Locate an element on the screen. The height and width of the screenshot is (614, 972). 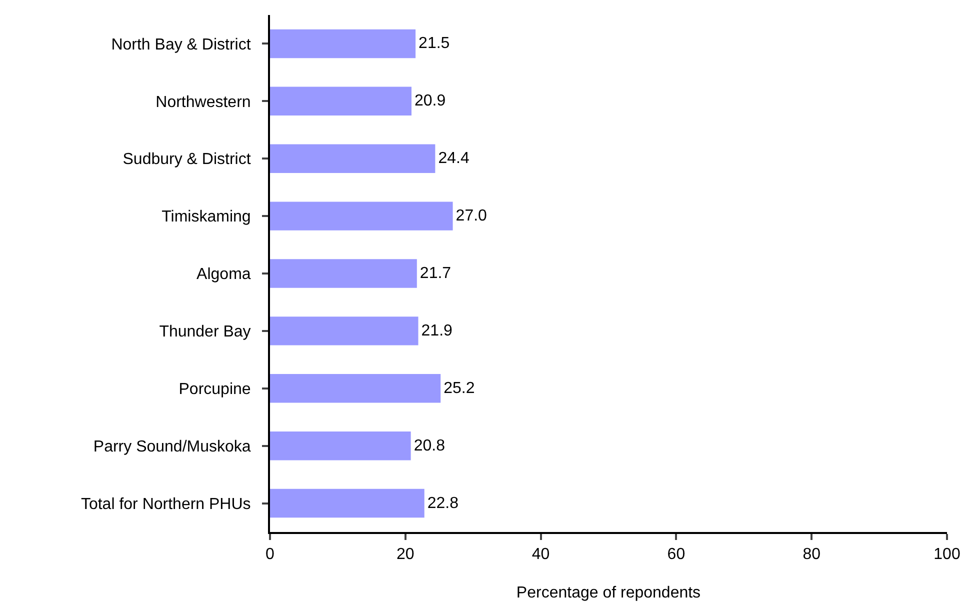
y-tick-label: Thunder Bay is located at coordinates (205, 332).